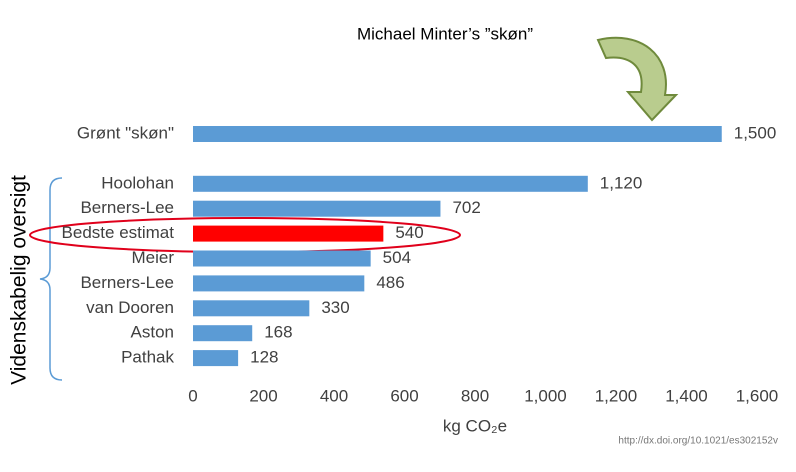 The width and height of the screenshot is (796, 472). I want to click on value-label: 128, so click(264, 357).